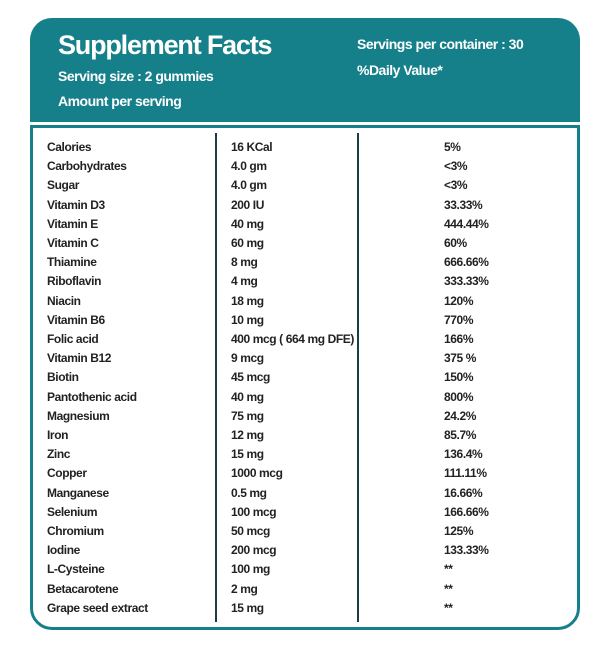 This screenshot has width=600, height=648. I want to click on daily-value: 166%, so click(459, 339).